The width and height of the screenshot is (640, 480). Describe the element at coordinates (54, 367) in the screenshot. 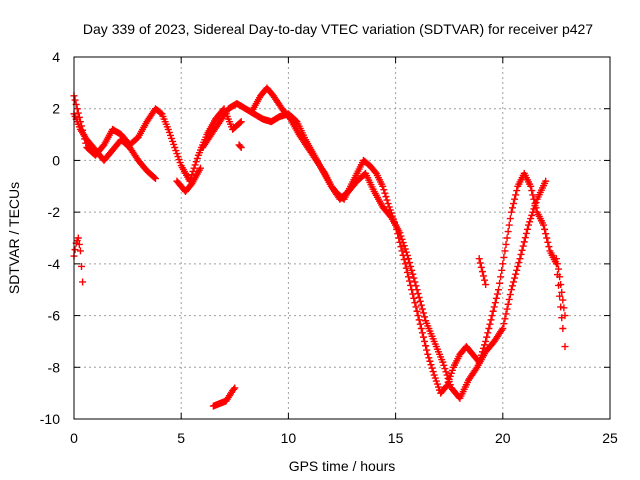

I see `y-tick-label: -8` at that location.